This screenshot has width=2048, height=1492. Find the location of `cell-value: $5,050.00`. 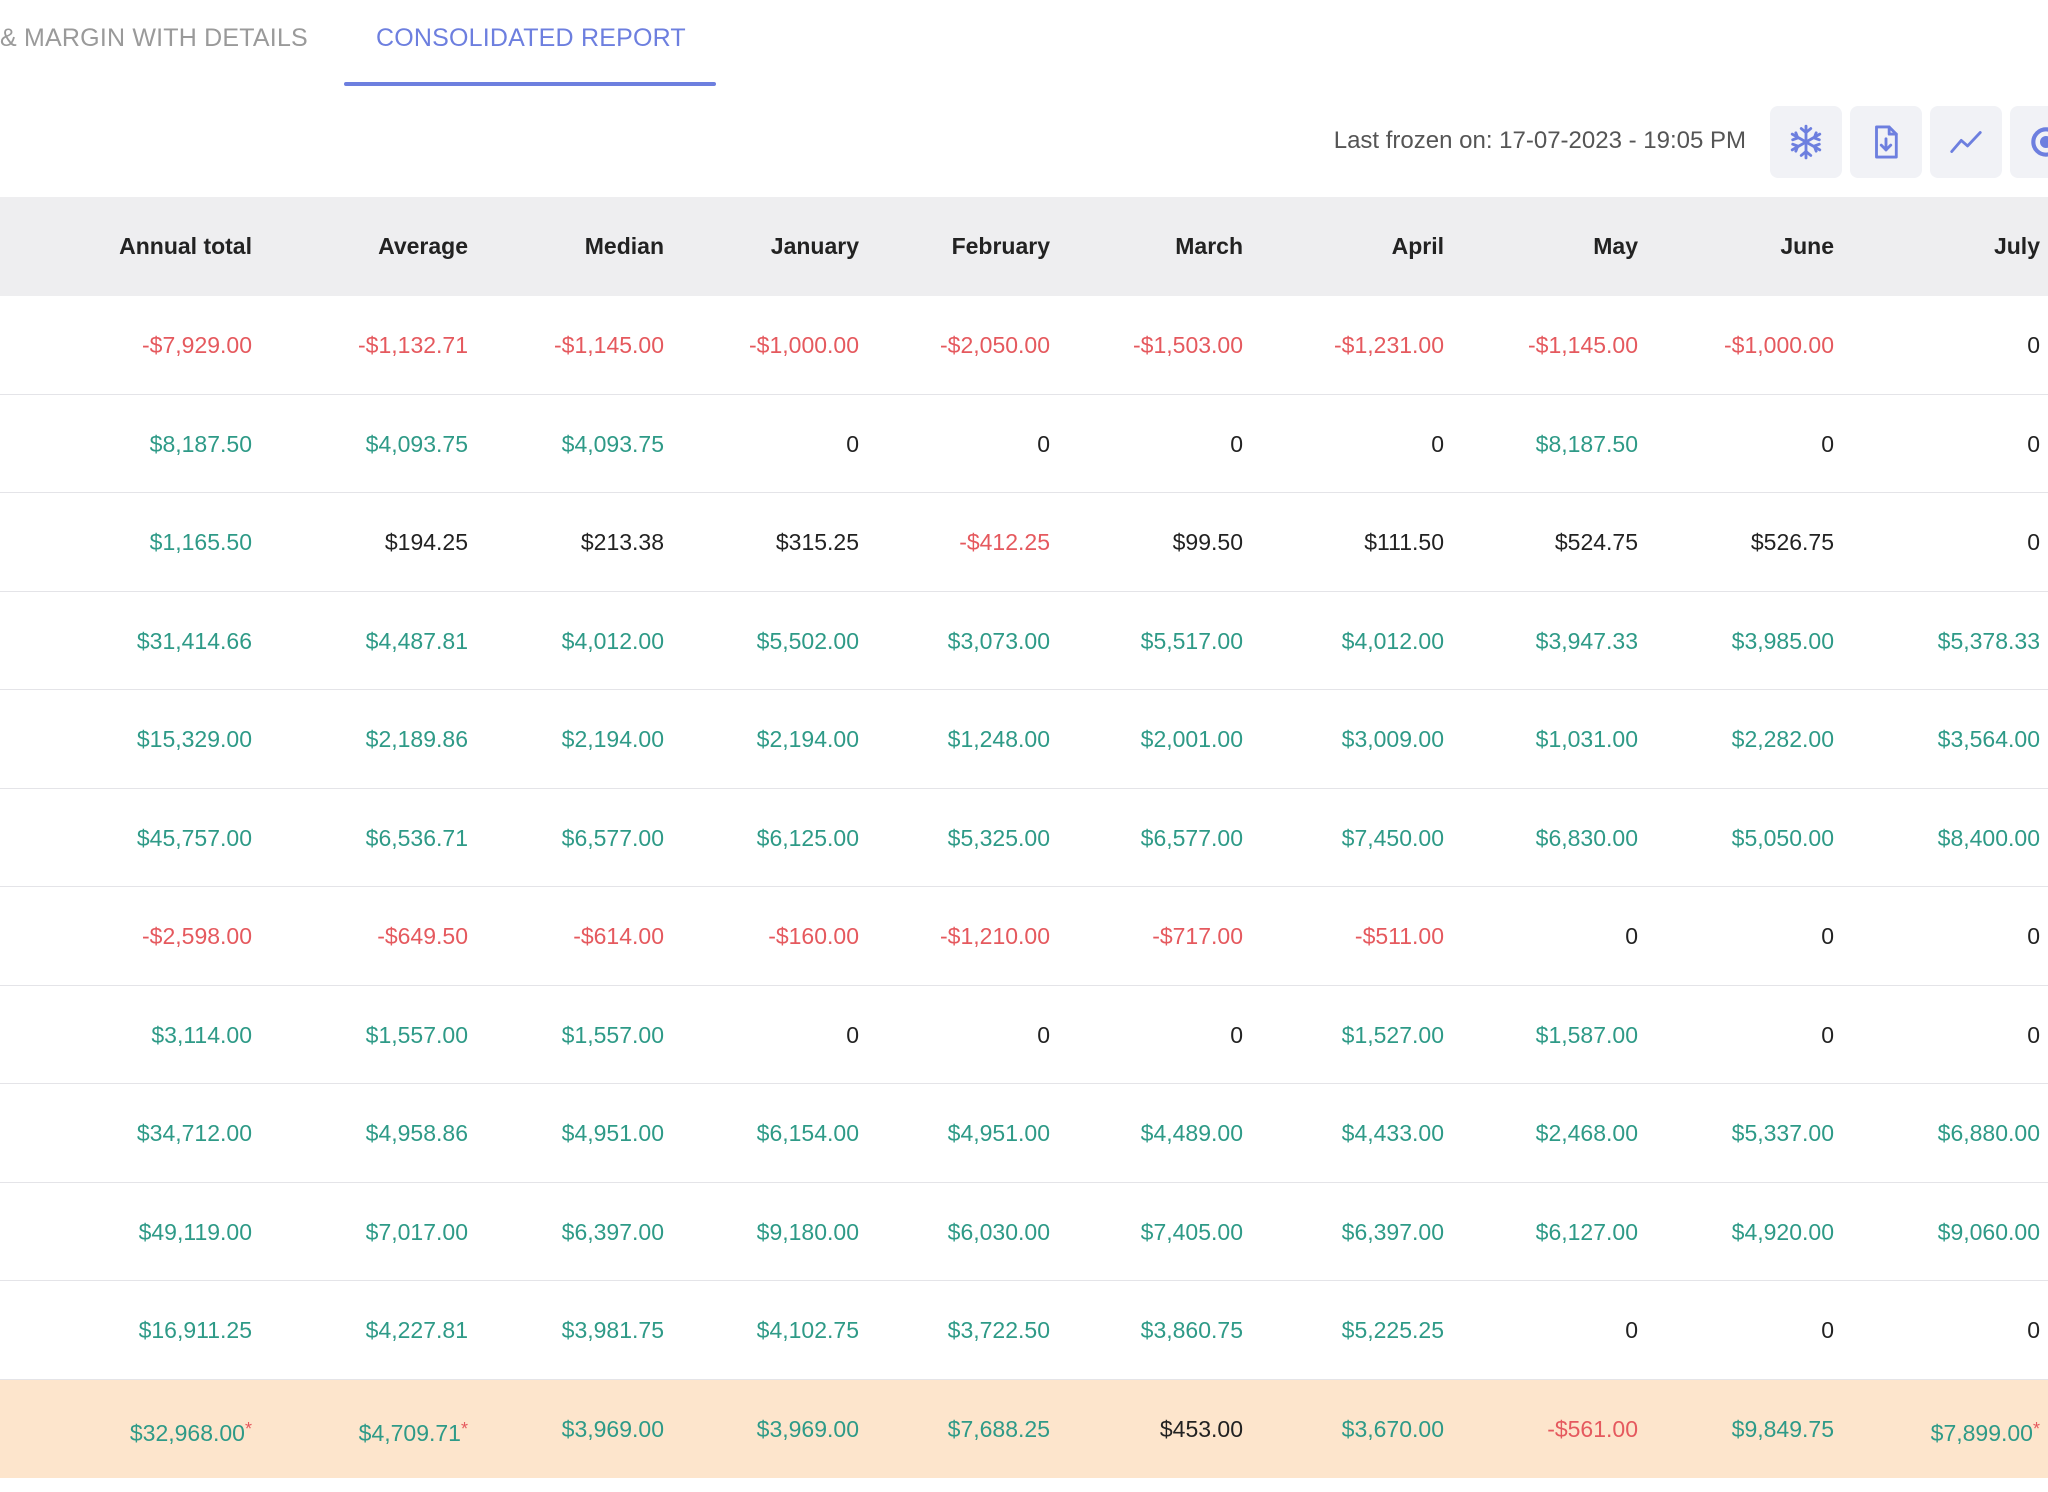

cell-value: $5,050.00 is located at coordinates (1782, 837).